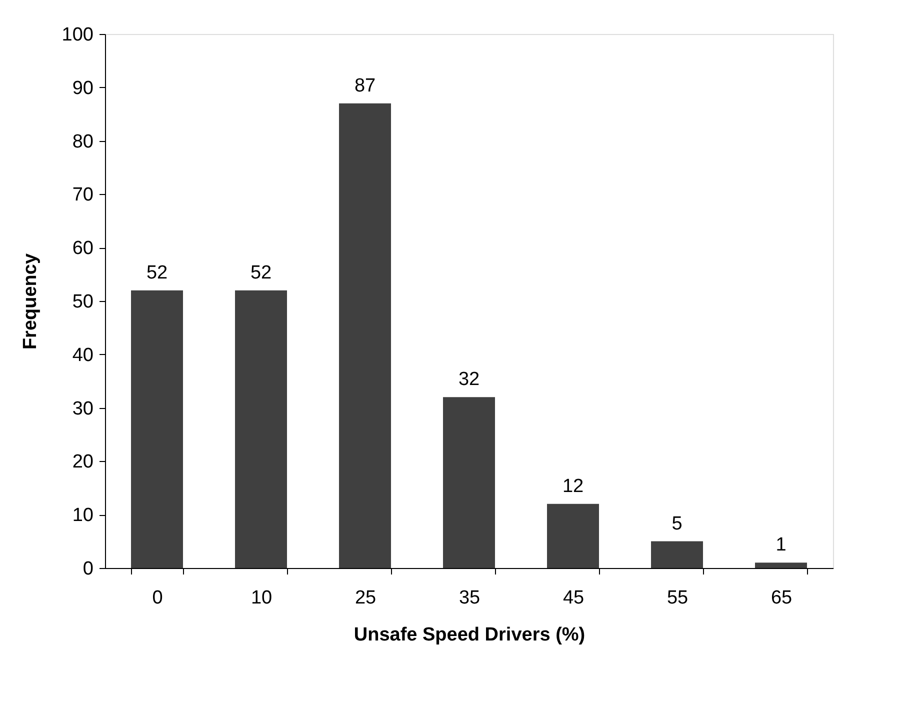 This screenshot has width=914, height=713. Describe the element at coordinates (83, 141) in the screenshot. I see `y-tick-label: 80` at that location.